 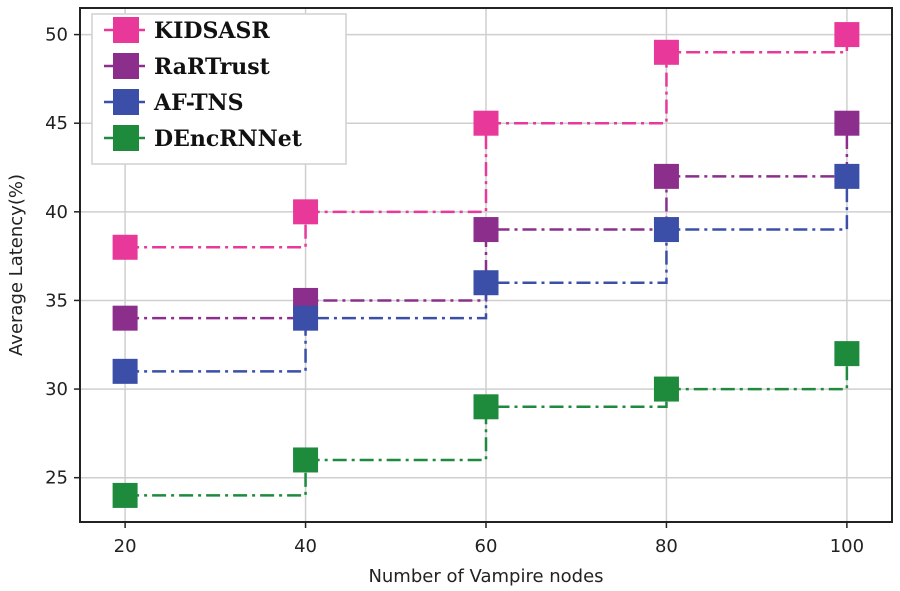 I want to click on y-tick-label: 50, so click(x=56, y=35).